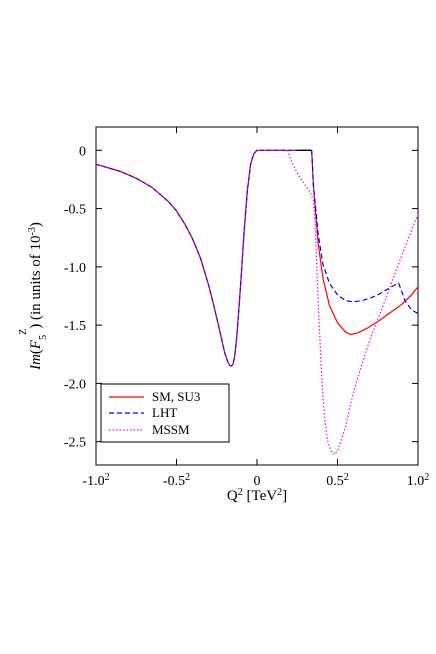 The height and width of the screenshot is (654, 436). I want to click on x-tick-label-0: -1.02, so click(95, 481).